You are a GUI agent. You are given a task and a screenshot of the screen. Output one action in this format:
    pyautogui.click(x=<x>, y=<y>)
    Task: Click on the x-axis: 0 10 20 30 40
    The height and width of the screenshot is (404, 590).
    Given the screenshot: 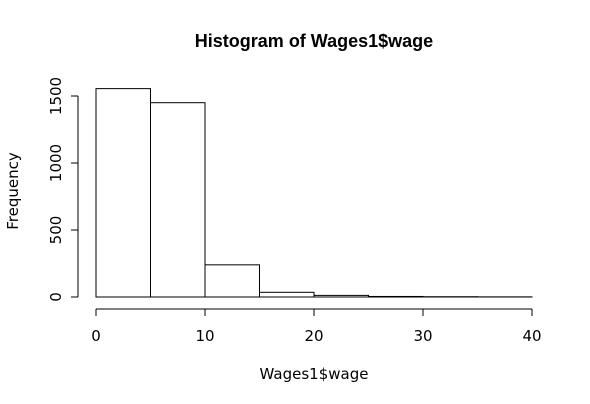 What is the action you would take?
    pyautogui.click(x=316, y=326)
    